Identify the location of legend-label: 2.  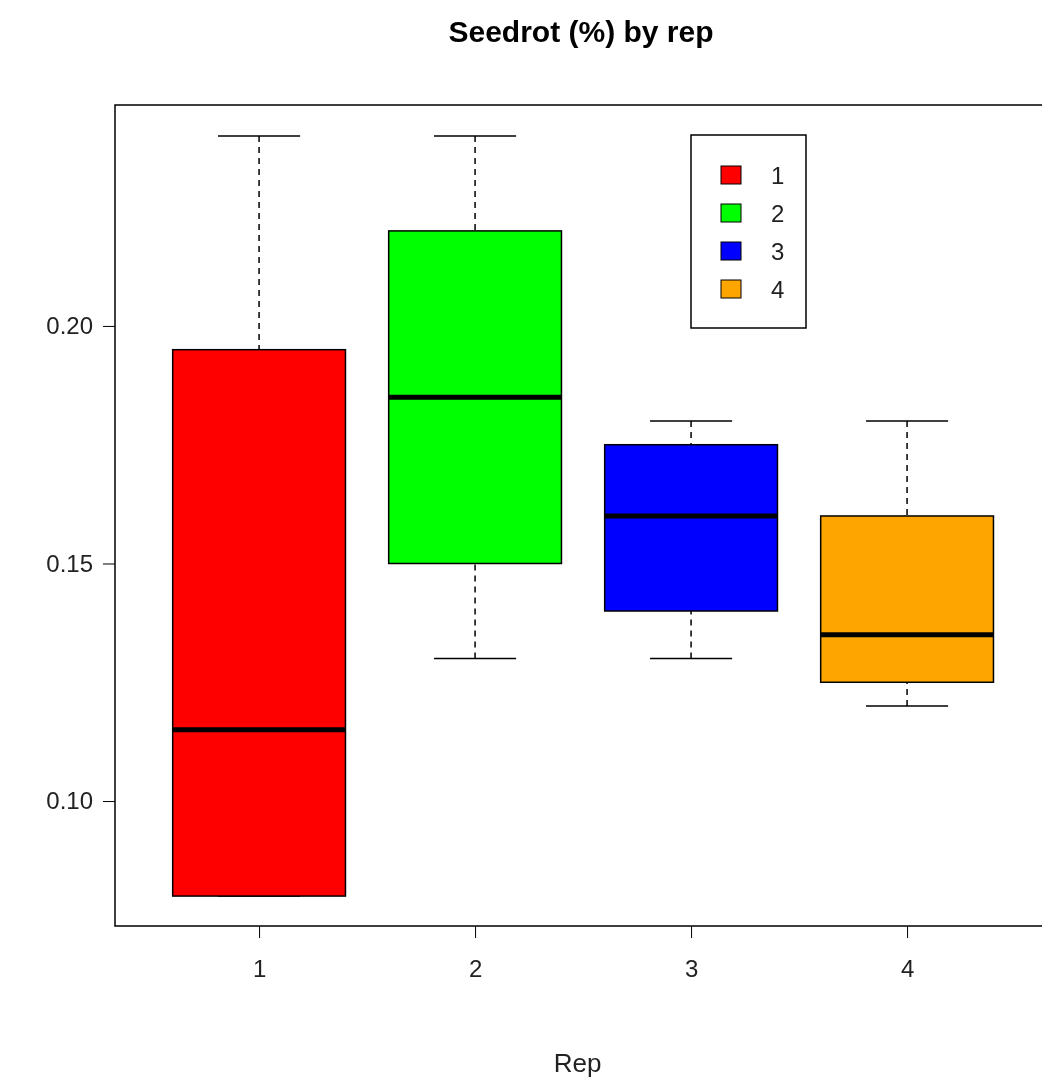
(778, 213).